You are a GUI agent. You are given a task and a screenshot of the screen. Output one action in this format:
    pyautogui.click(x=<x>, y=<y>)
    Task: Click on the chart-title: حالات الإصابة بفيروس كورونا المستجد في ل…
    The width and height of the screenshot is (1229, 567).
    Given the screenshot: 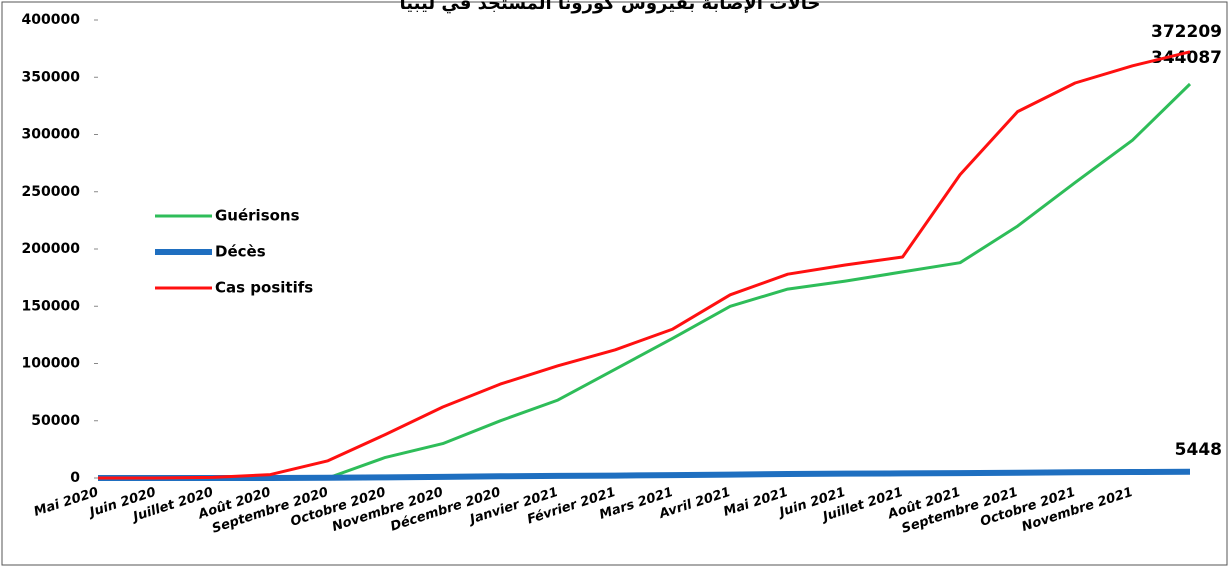 What is the action you would take?
    pyautogui.click(x=610, y=7)
    